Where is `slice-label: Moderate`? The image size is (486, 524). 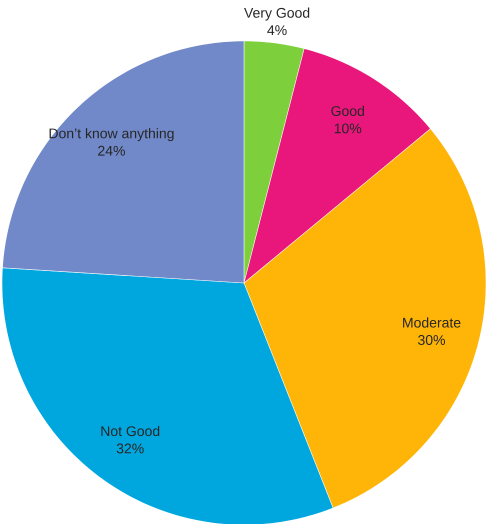 slice-label: Moderate is located at coordinates (431, 322).